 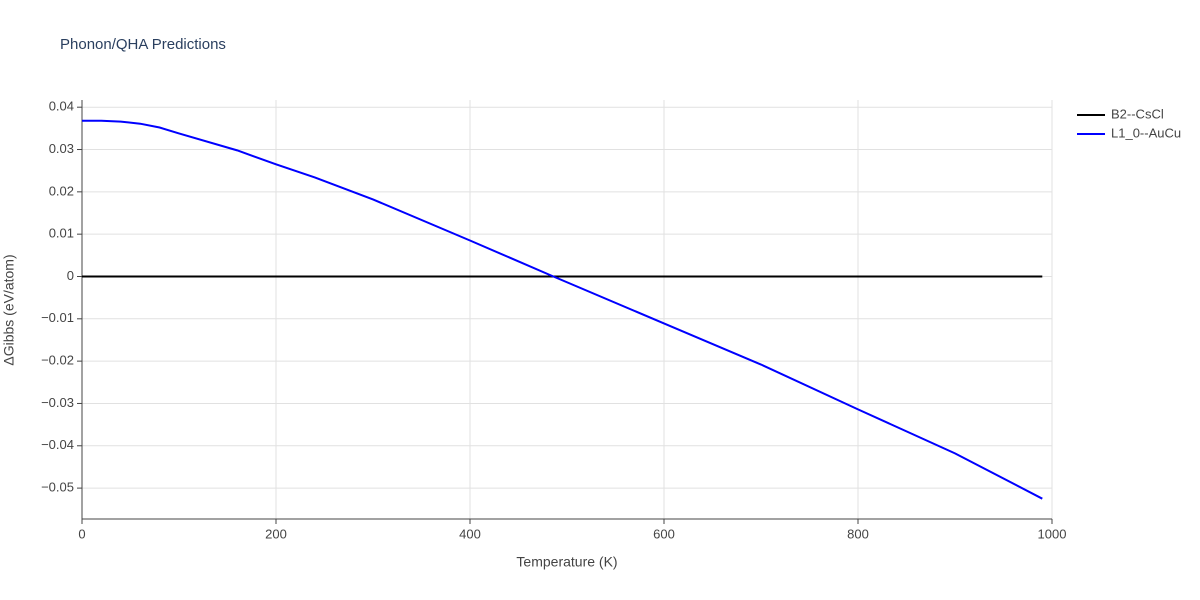 What do you see at coordinates (57, 487) in the screenshot?
I see `y-tick-label: −0.05` at bounding box center [57, 487].